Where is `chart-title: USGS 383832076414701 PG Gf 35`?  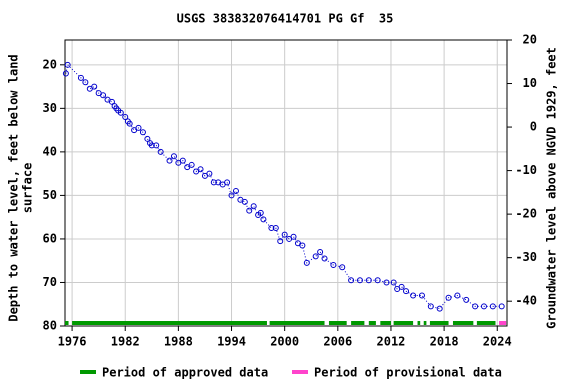 chart-title: USGS 383832076414701 PG Gf 35 is located at coordinates (285, 19).